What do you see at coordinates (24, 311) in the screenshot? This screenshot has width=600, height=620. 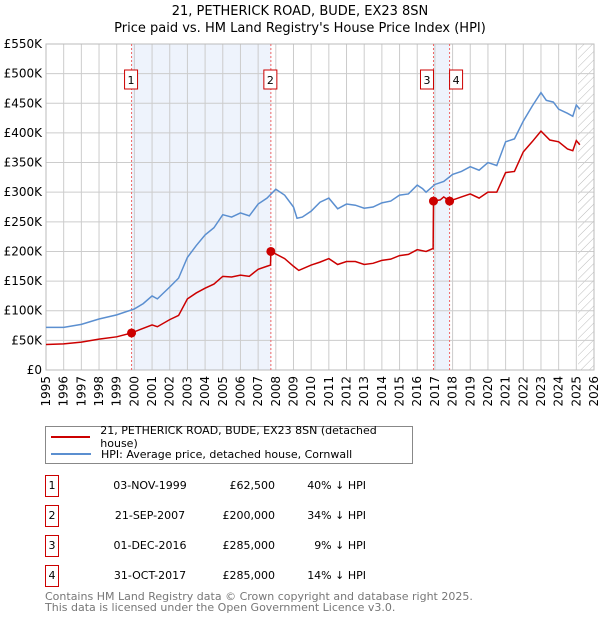 I see `y-tick-label: £100K` at bounding box center [24, 311].